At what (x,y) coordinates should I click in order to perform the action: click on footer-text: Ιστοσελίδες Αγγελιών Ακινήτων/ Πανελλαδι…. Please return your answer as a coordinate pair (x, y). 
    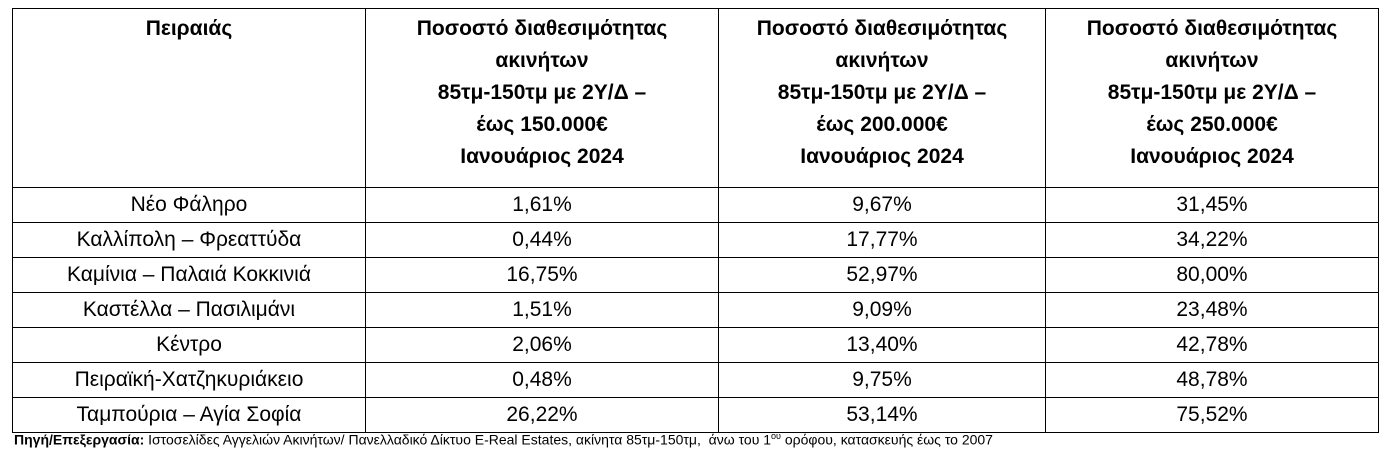
    Looking at the image, I should click on (460, 439).